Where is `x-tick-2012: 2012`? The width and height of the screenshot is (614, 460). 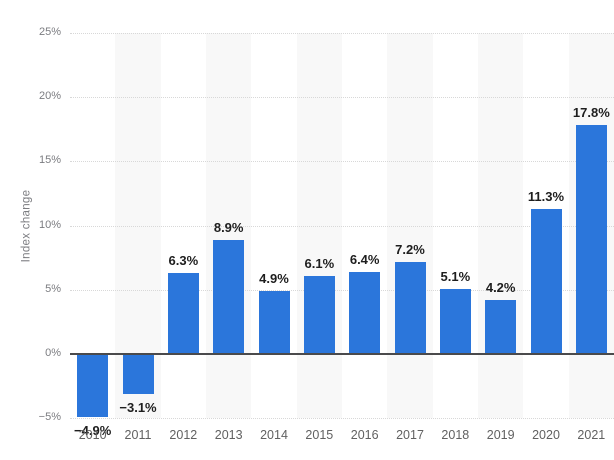
x-tick-2012: 2012 is located at coordinates (183, 435).